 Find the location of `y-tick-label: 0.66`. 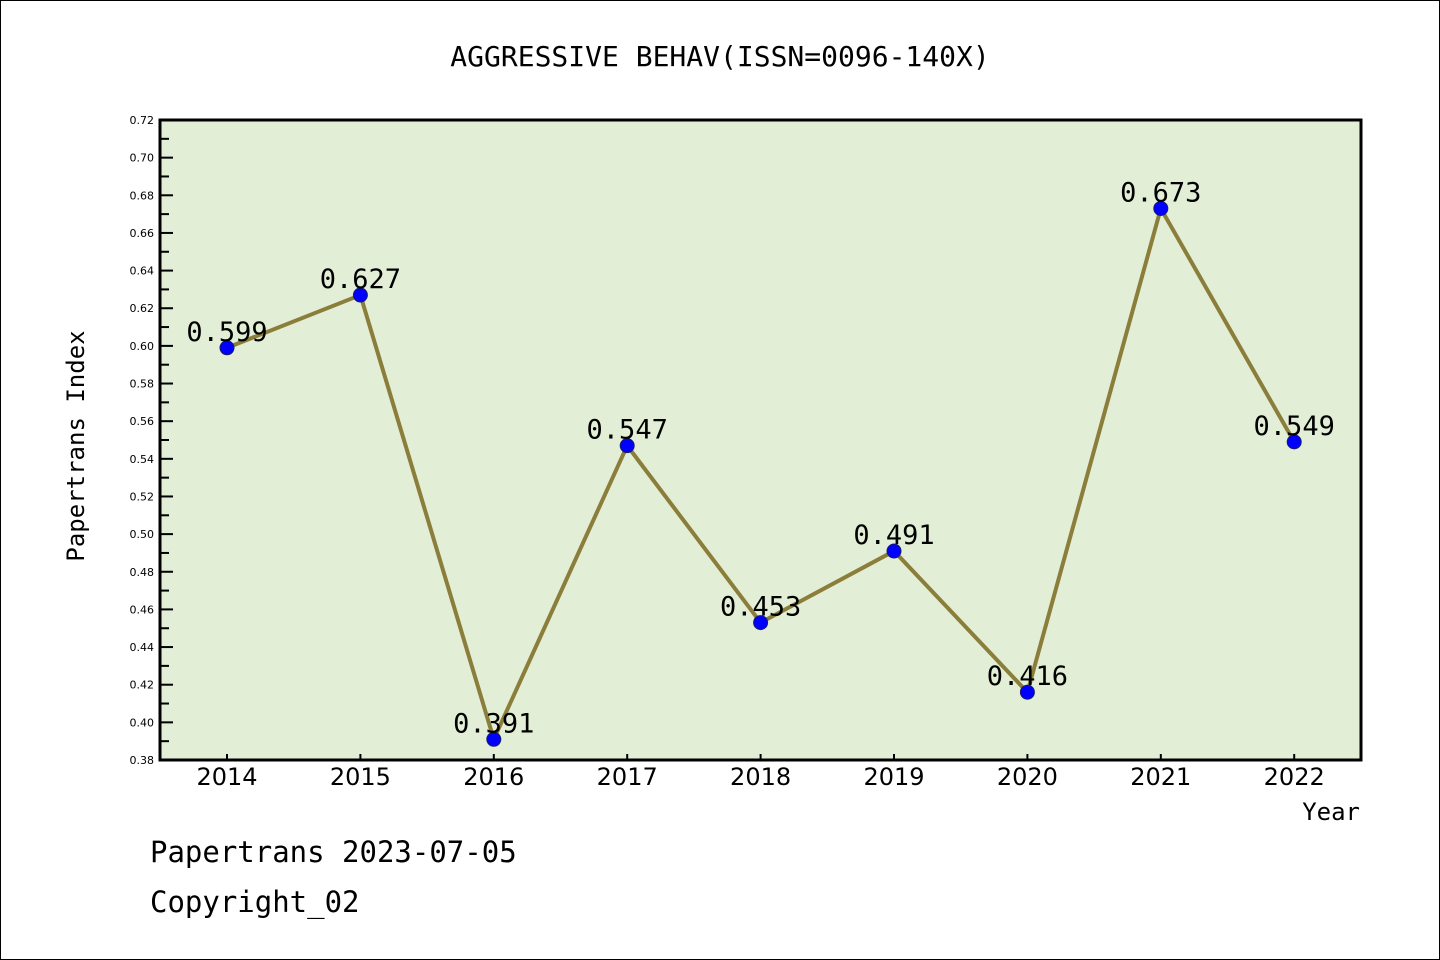

y-tick-label: 0.66 is located at coordinates (142, 233).